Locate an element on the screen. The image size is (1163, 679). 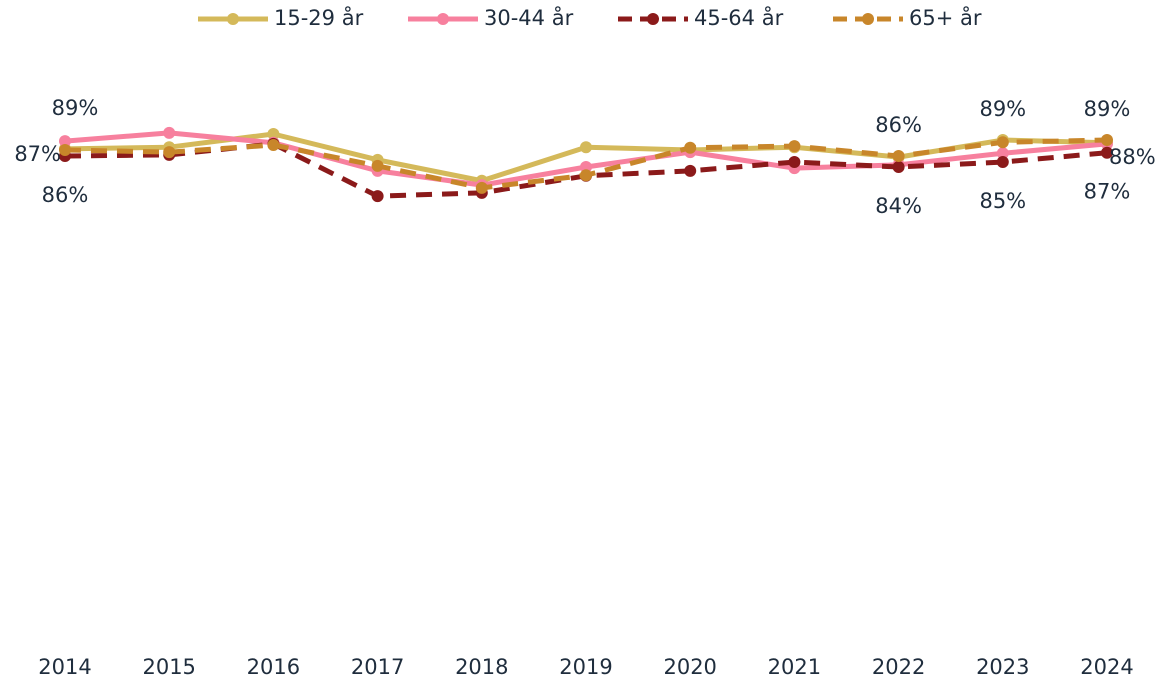
data-label: 88% is located at coordinates (1132, 157).